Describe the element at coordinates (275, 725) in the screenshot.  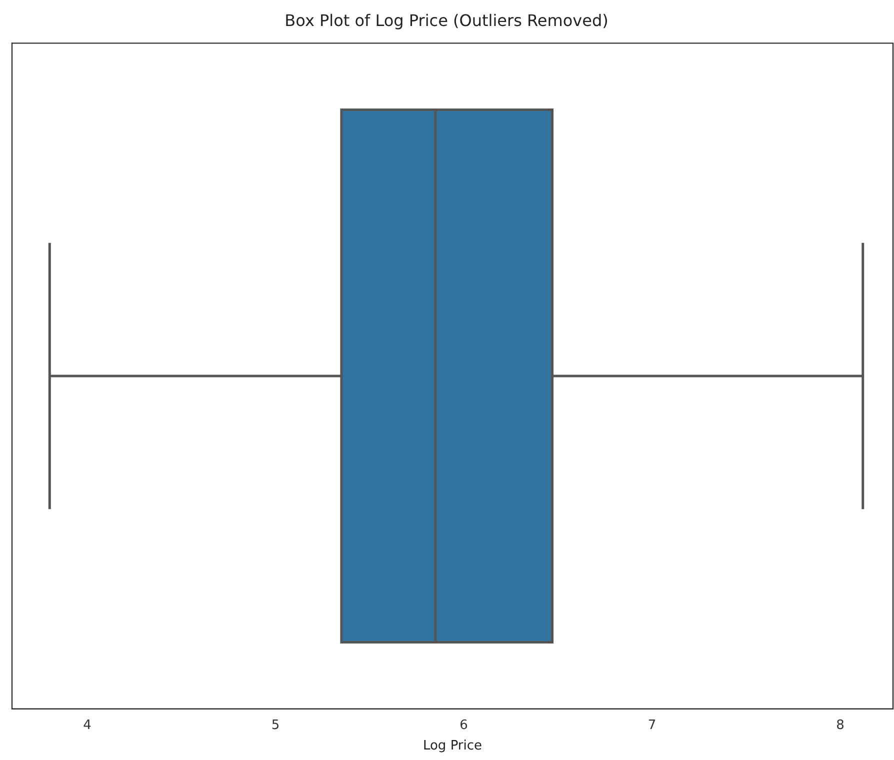
I see `x-tick-label: 5` at that location.